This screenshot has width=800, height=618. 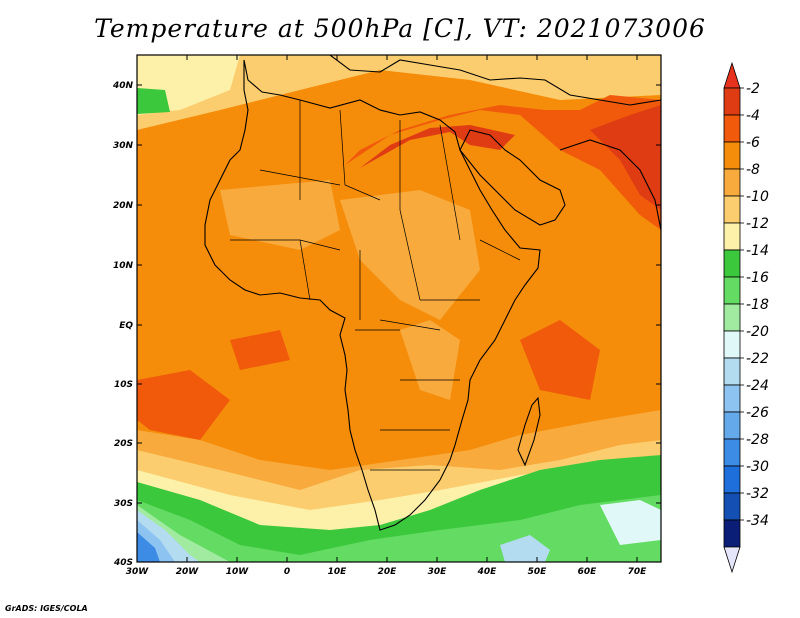 I want to click on colorbar-label: -32, so click(x=757, y=494).